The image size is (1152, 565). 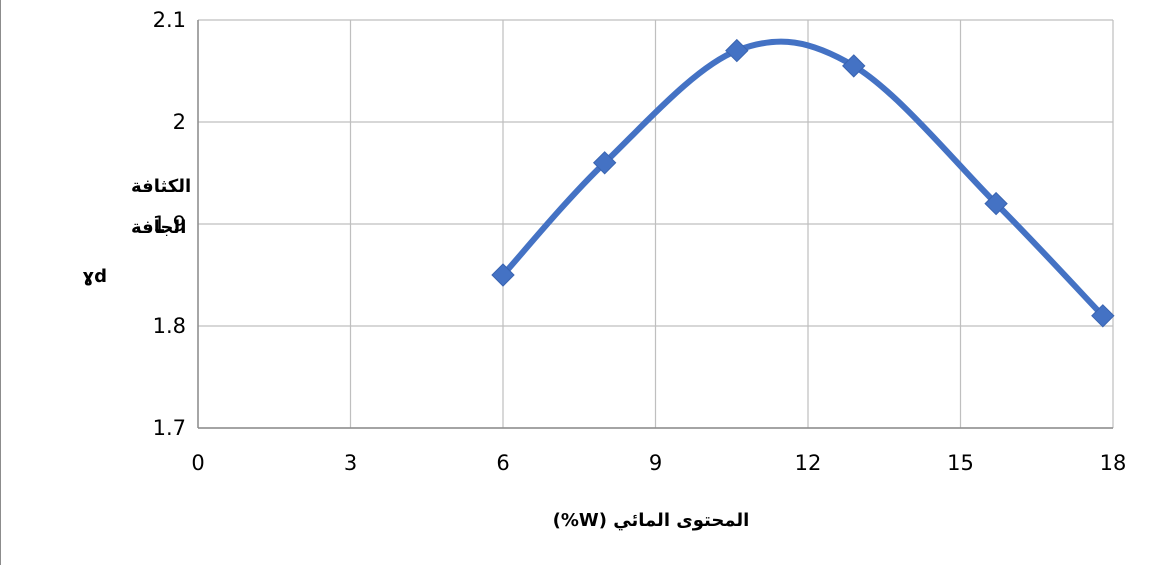 I want to click on x-tick-labels: 0 3 6 9 12 15 18, so click(x=658, y=463).